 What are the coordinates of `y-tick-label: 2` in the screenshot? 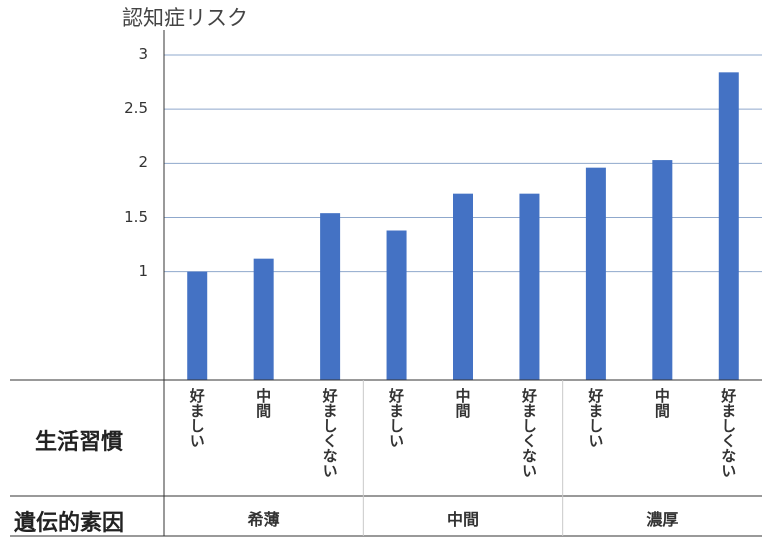 It's located at (143, 162).